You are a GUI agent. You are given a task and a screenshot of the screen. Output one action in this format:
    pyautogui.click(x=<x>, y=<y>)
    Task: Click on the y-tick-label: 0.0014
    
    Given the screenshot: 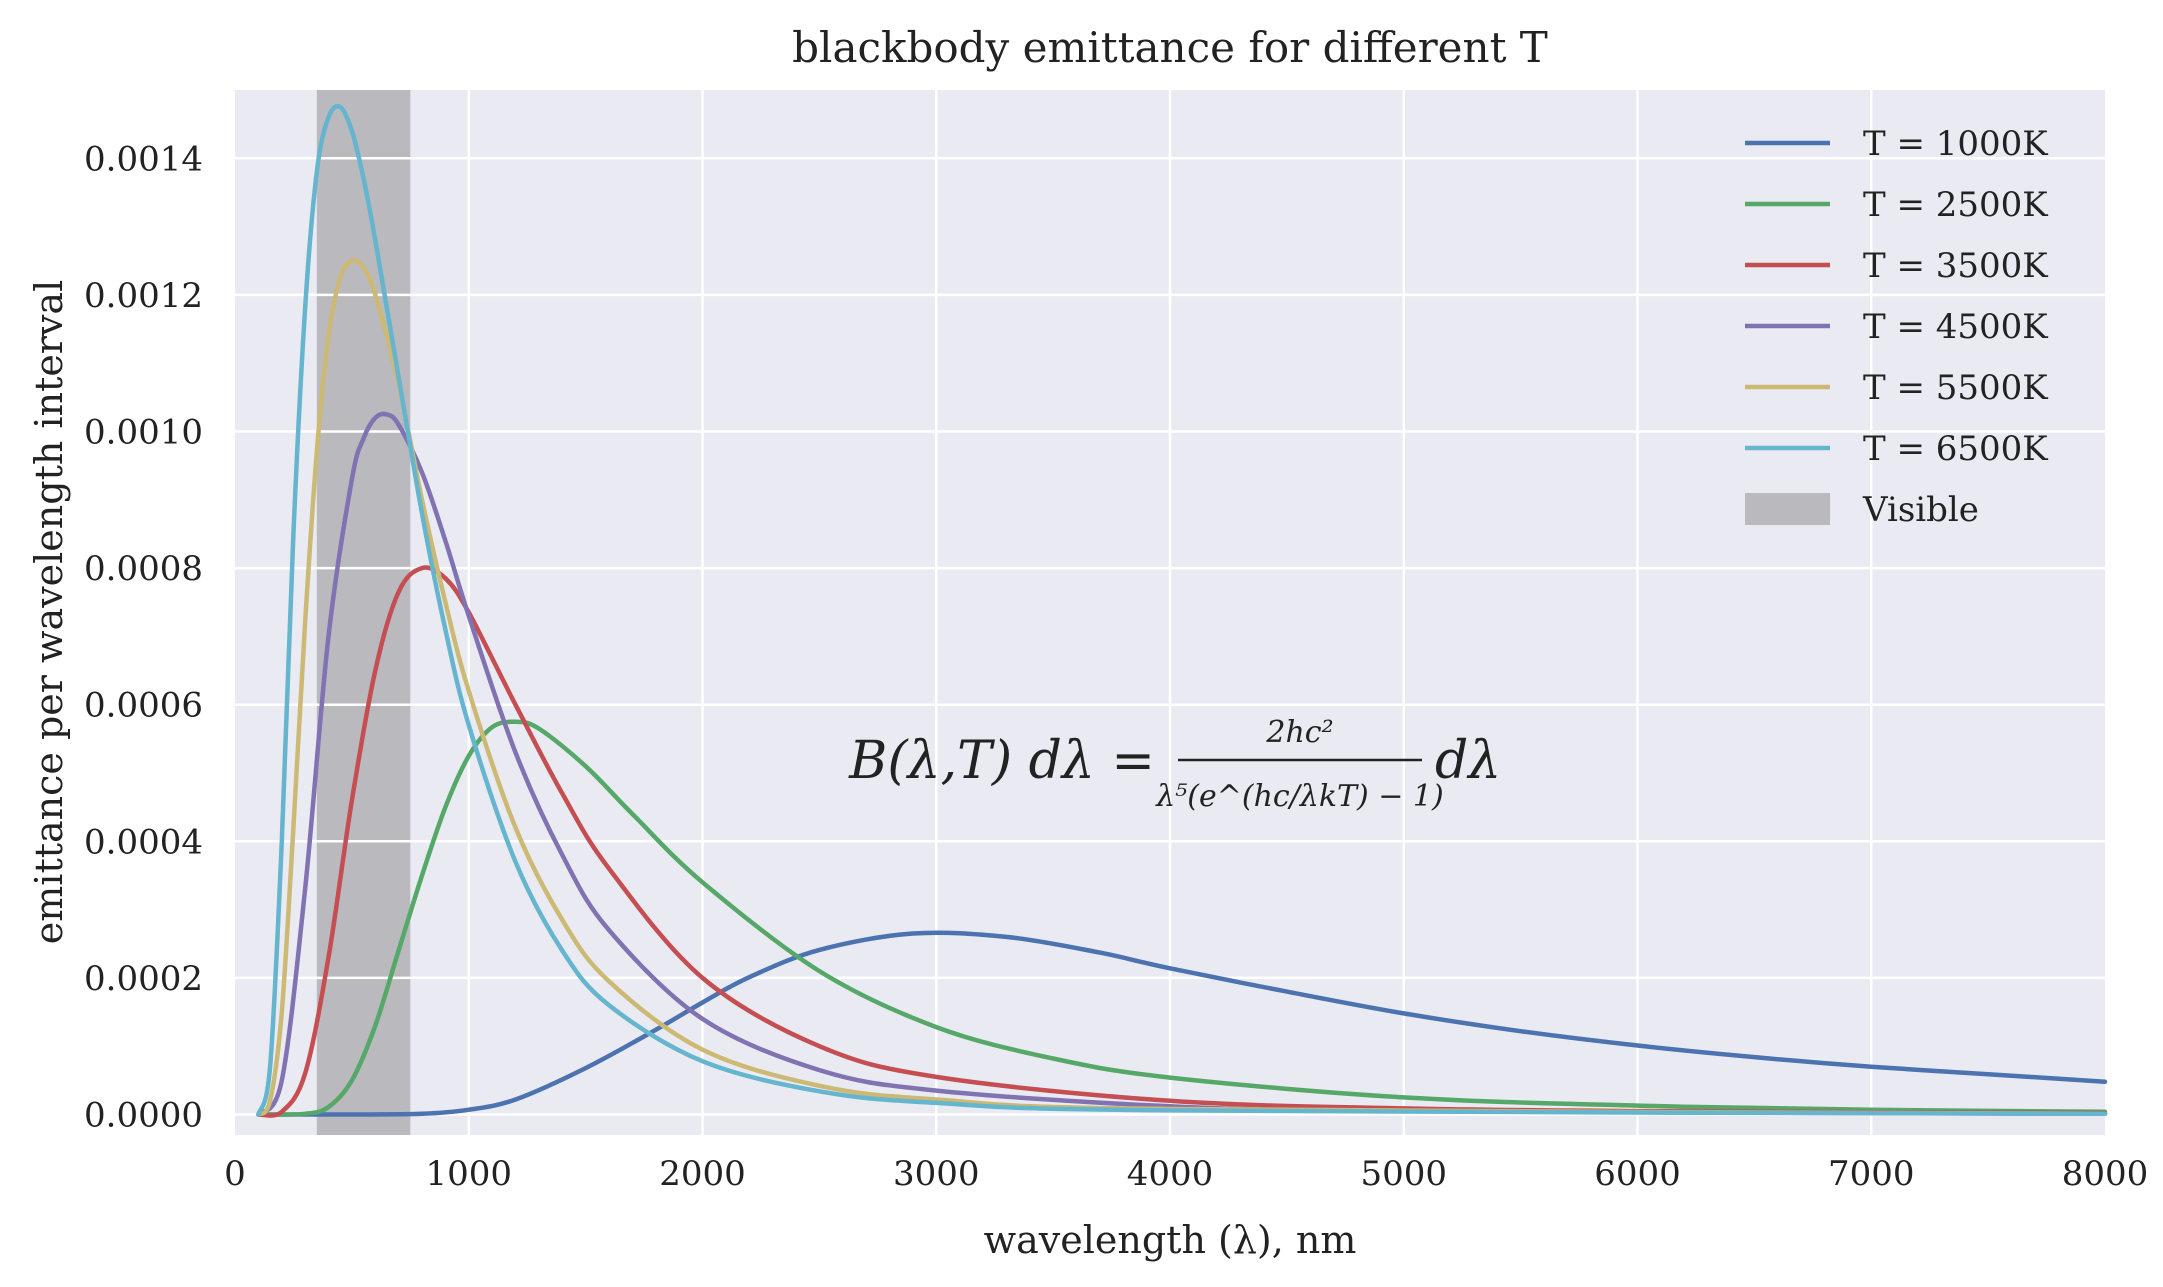 What is the action you would take?
    pyautogui.click(x=143, y=159)
    